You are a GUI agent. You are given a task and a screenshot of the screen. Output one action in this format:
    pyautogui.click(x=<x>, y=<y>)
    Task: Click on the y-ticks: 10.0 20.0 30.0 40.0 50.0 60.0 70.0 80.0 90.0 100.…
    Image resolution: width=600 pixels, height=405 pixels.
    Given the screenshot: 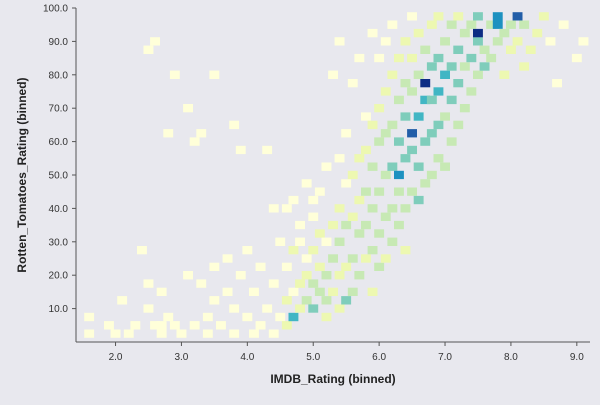 What is the action you would take?
    pyautogui.click(x=59, y=159)
    